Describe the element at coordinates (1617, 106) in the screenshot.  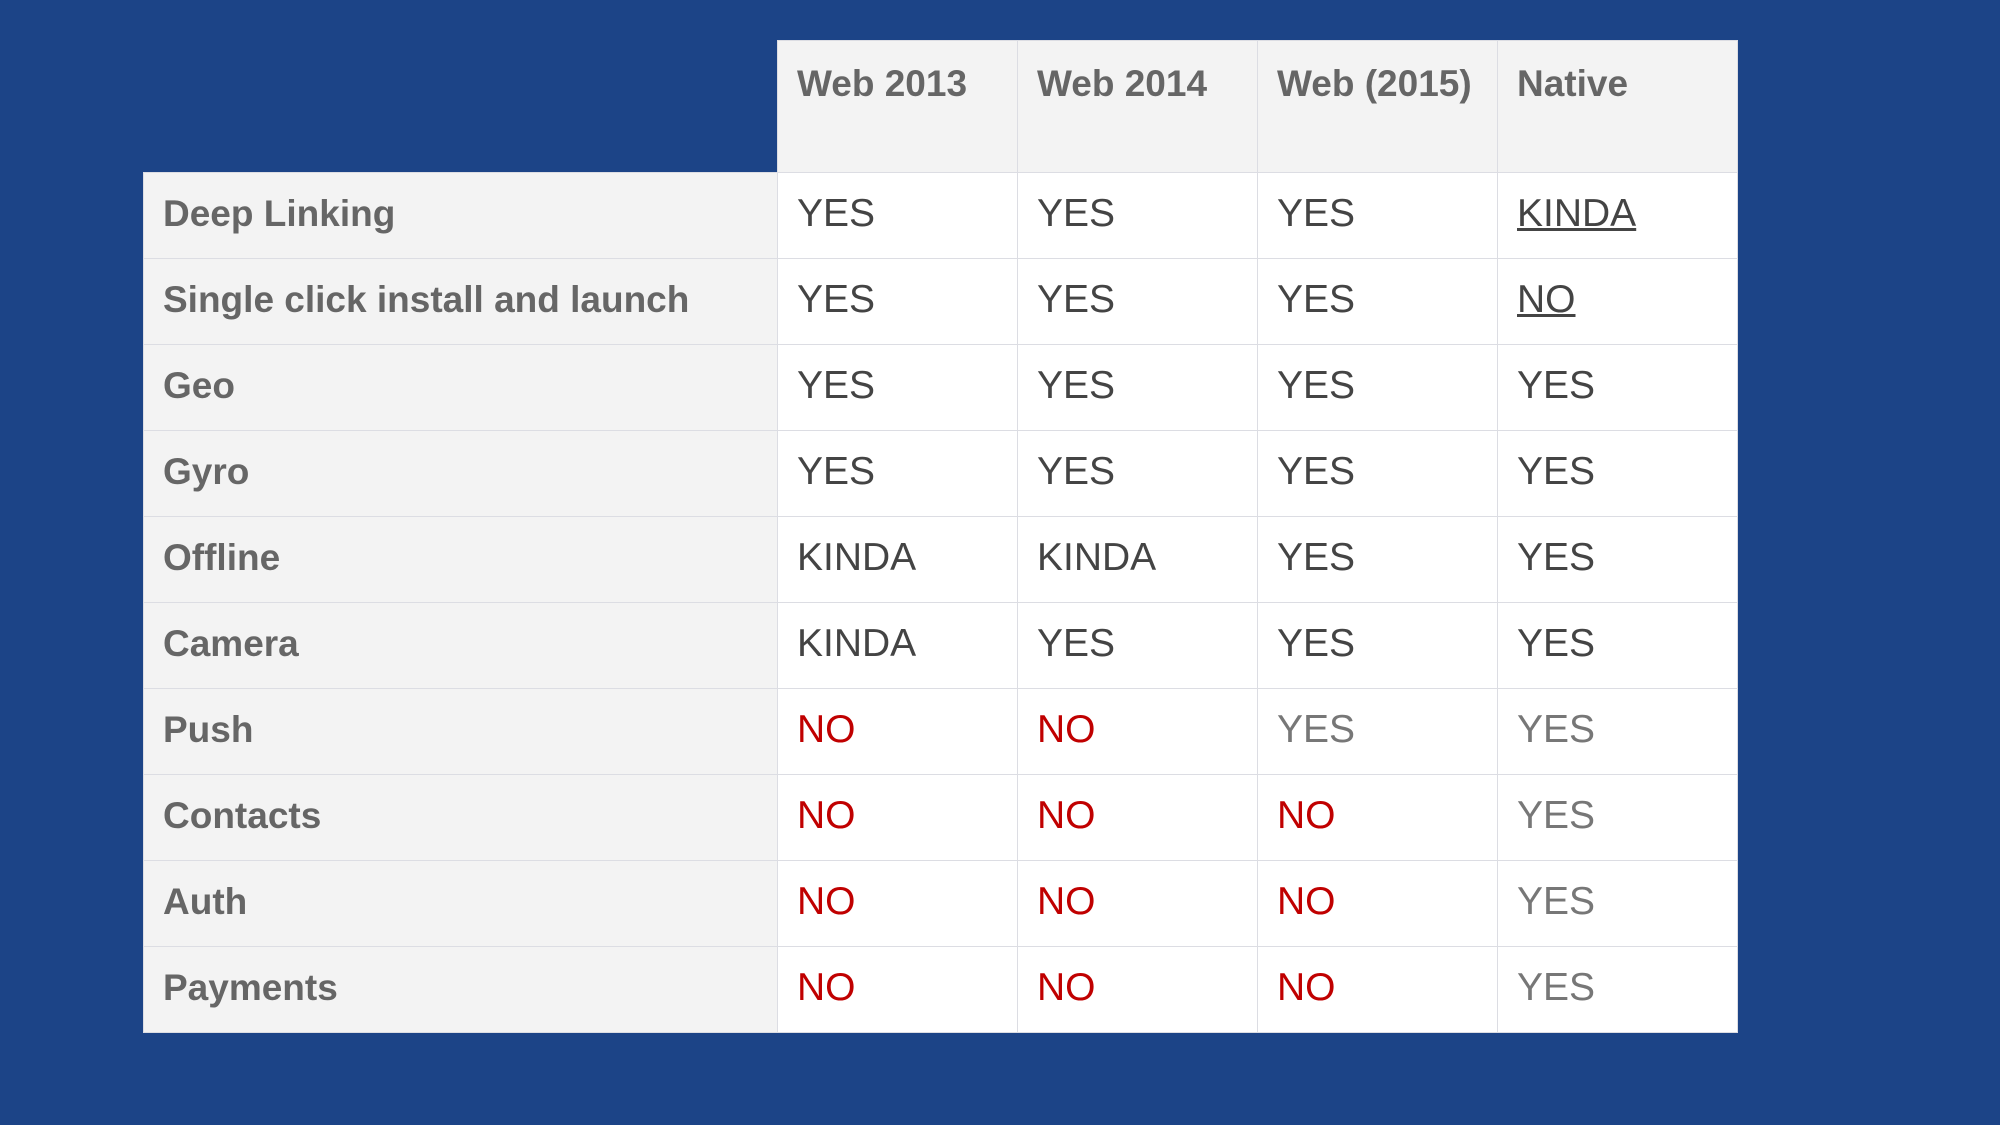
I see `column-header: Native` at that location.